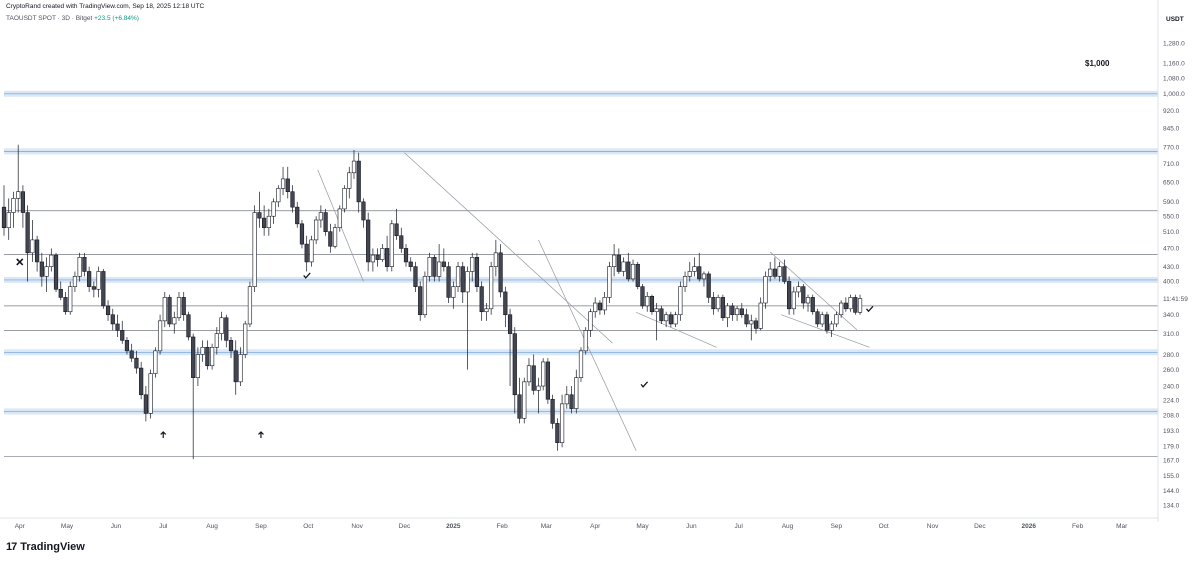 The height and width of the screenshot is (563, 1199). Describe the element at coordinates (1171, 129) in the screenshot. I see `y-tick-label: 845.0` at that location.